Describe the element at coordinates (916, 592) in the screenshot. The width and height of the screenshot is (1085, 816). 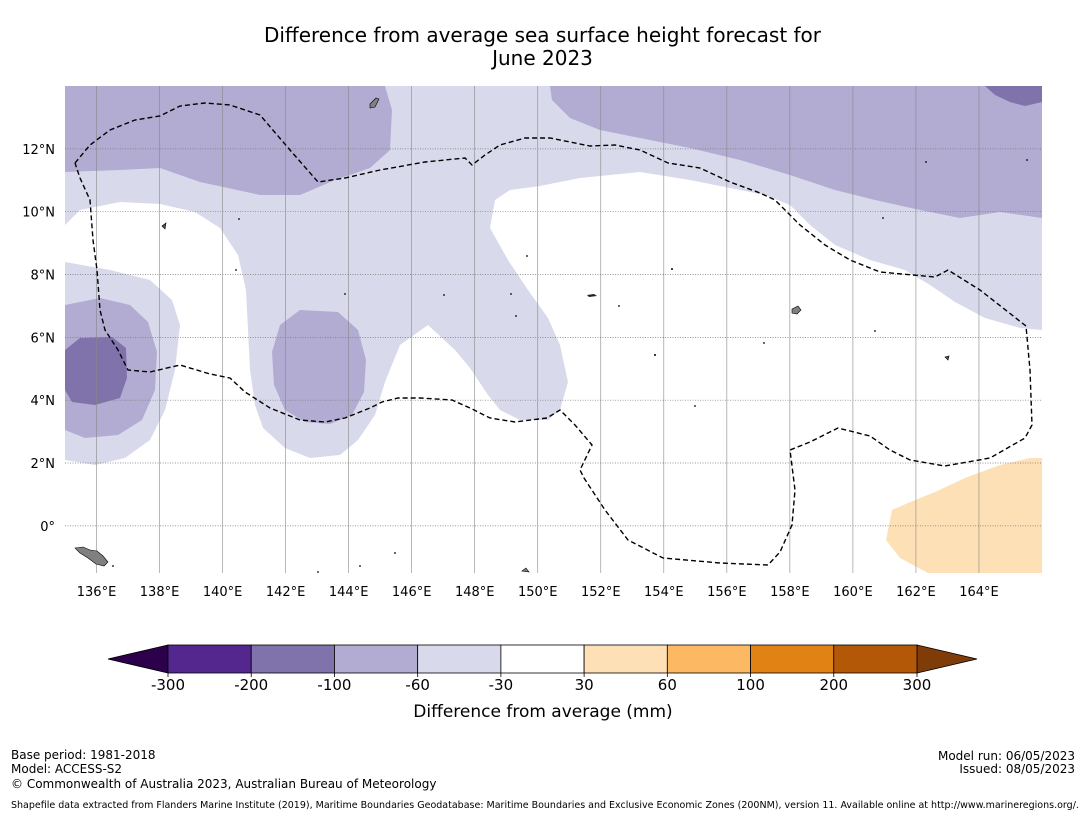
I see `longitude-label: 162°E` at that location.